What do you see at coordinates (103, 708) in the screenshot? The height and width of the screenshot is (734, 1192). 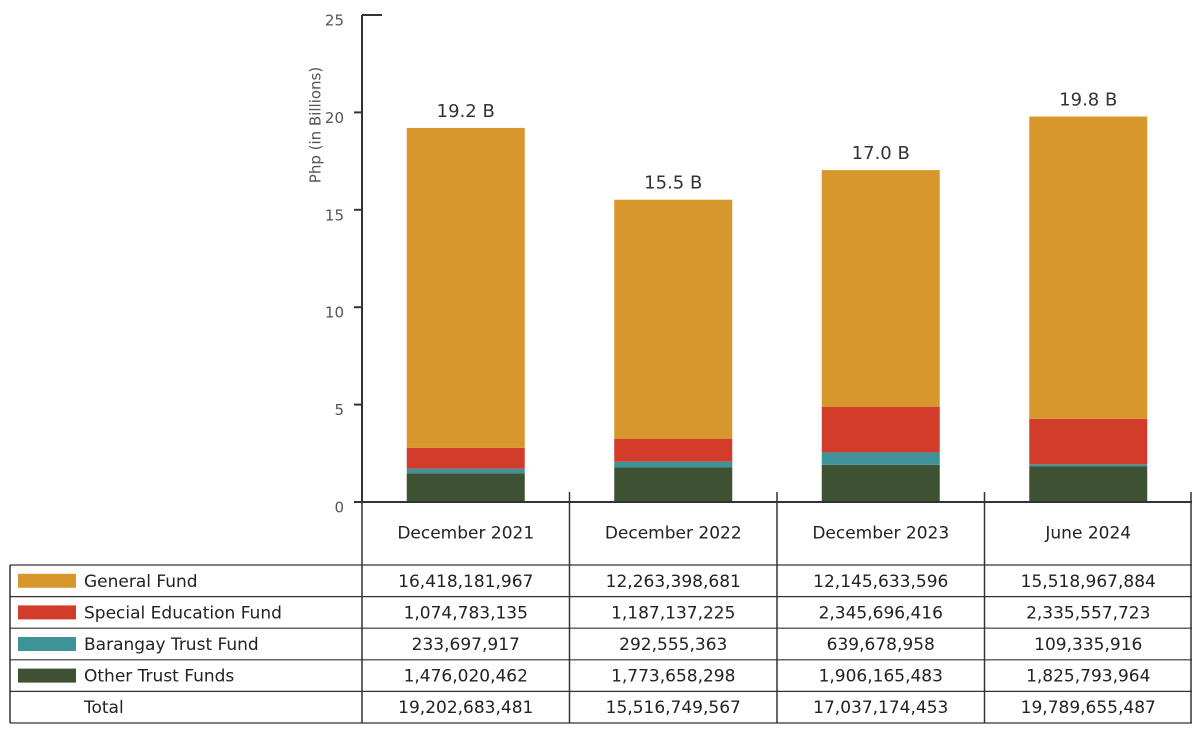 I see `total-label: Total` at bounding box center [103, 708].